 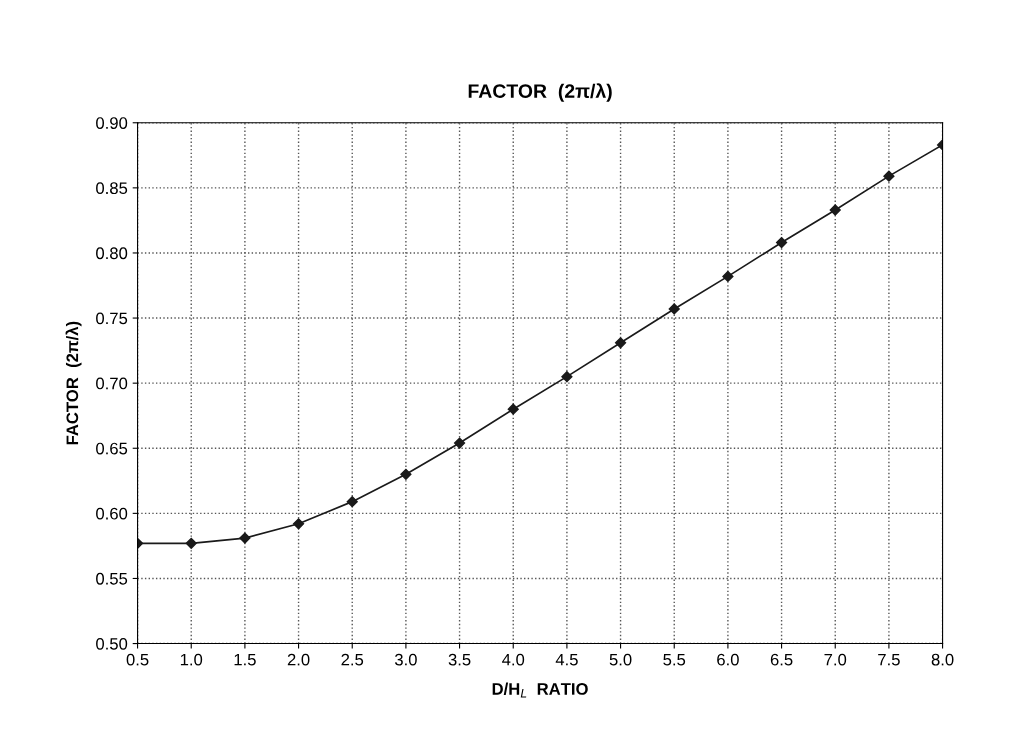 I want to click on x-tick-label: 5.5, so click(x=674, y=659).